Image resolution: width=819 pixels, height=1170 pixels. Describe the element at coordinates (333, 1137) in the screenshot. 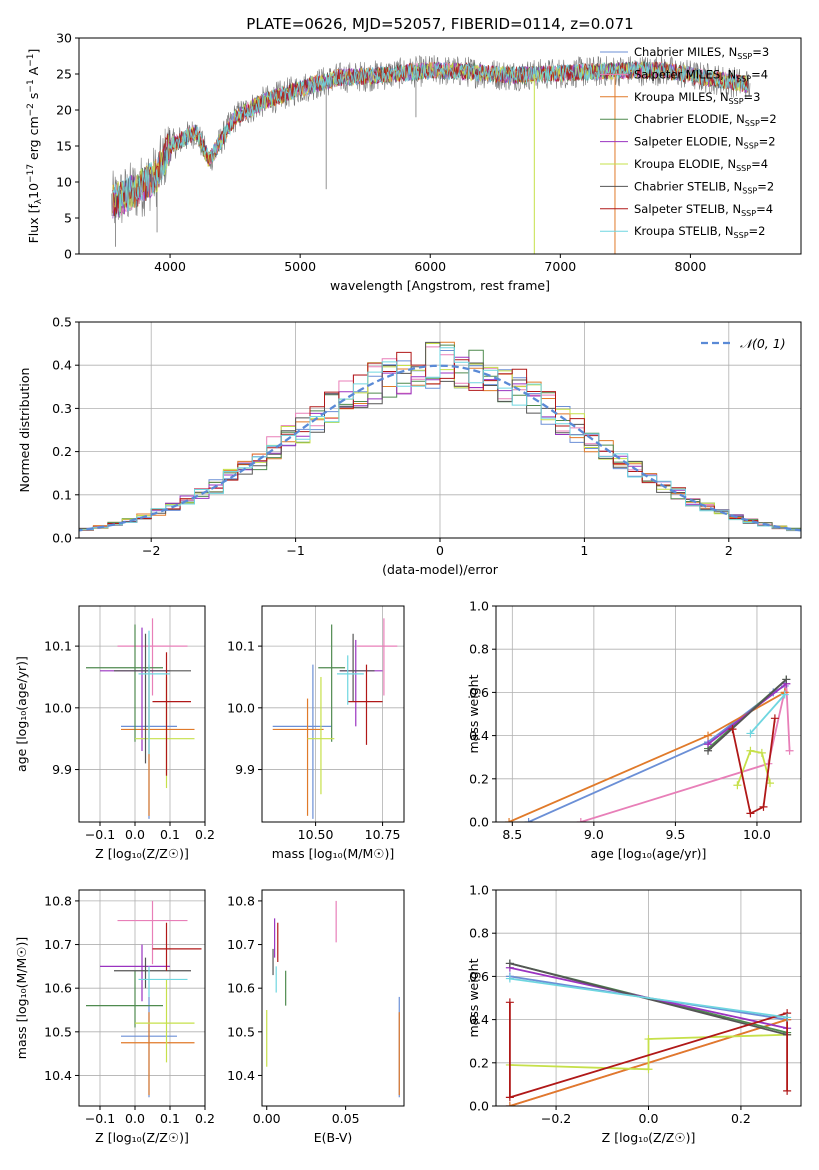

I see `x-axis-label: E(B-V)` at that location.